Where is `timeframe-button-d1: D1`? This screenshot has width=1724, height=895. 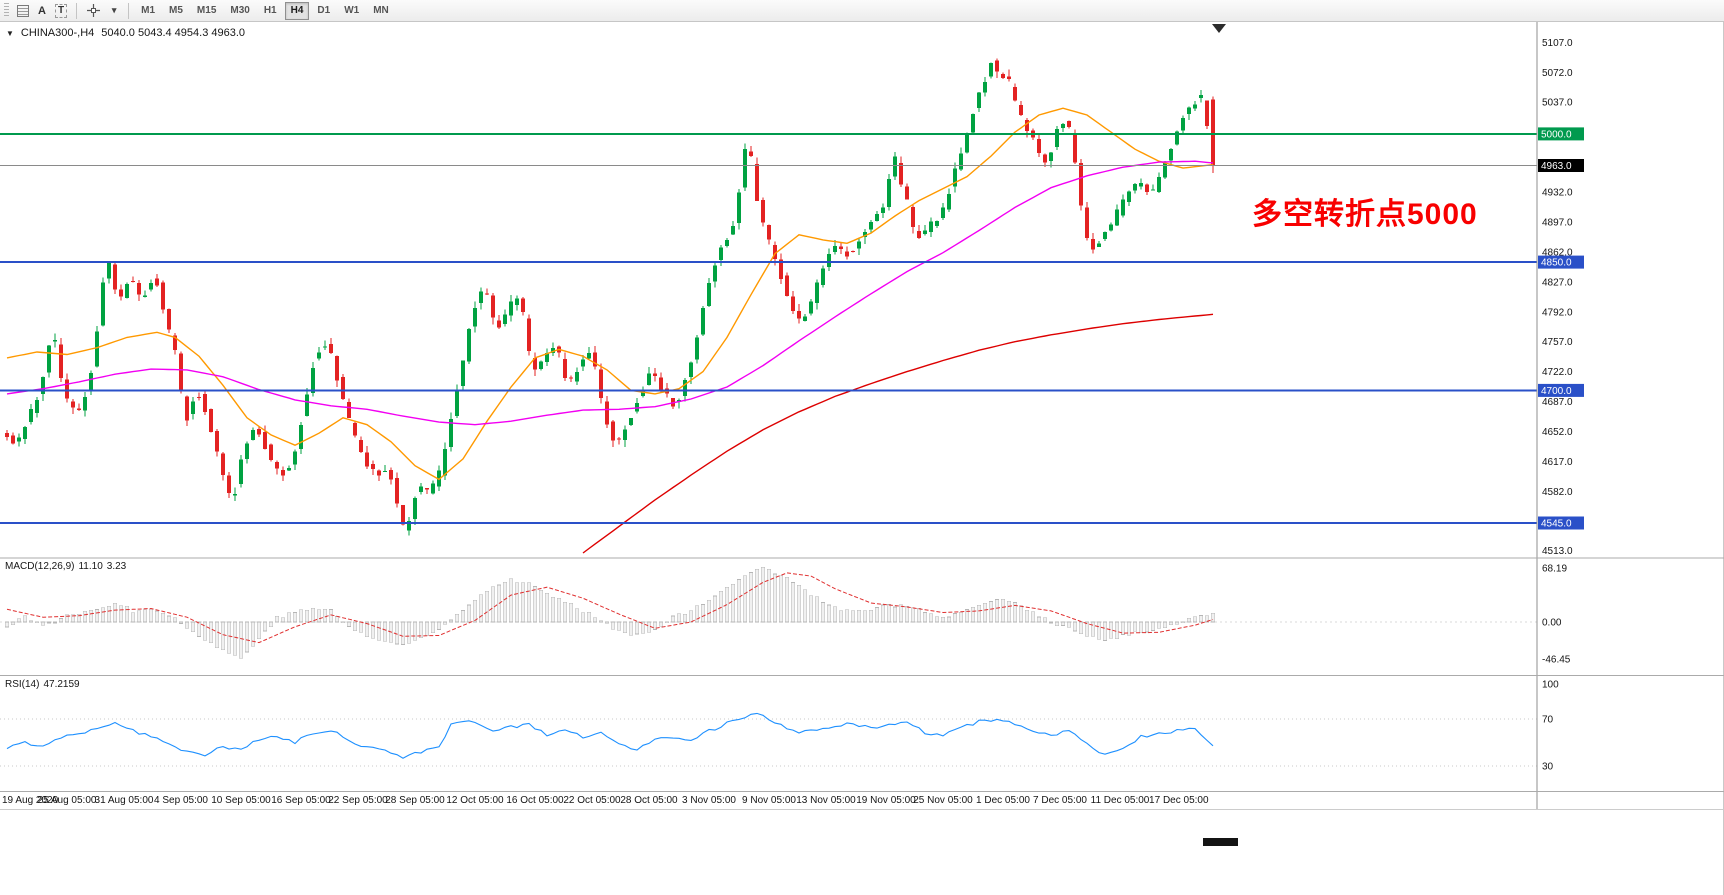 timeframe-button-d1: D1 is located at coordinates (323, 11).